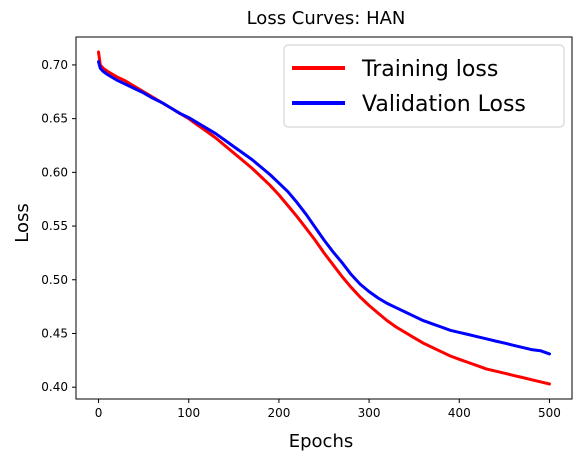  I want to click on legend-label-validation: Validation Loss, so click(444, 104).